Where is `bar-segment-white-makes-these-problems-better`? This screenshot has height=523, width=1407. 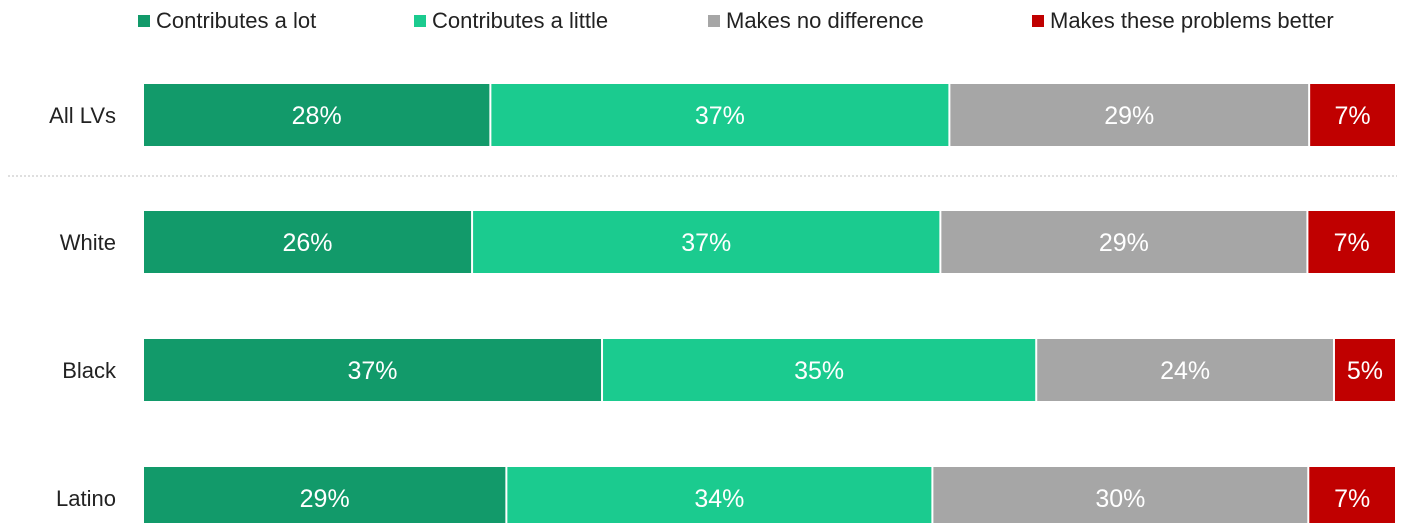
bar-segment-white-makes-these-problems-better is located at coordinates (1351, 242).